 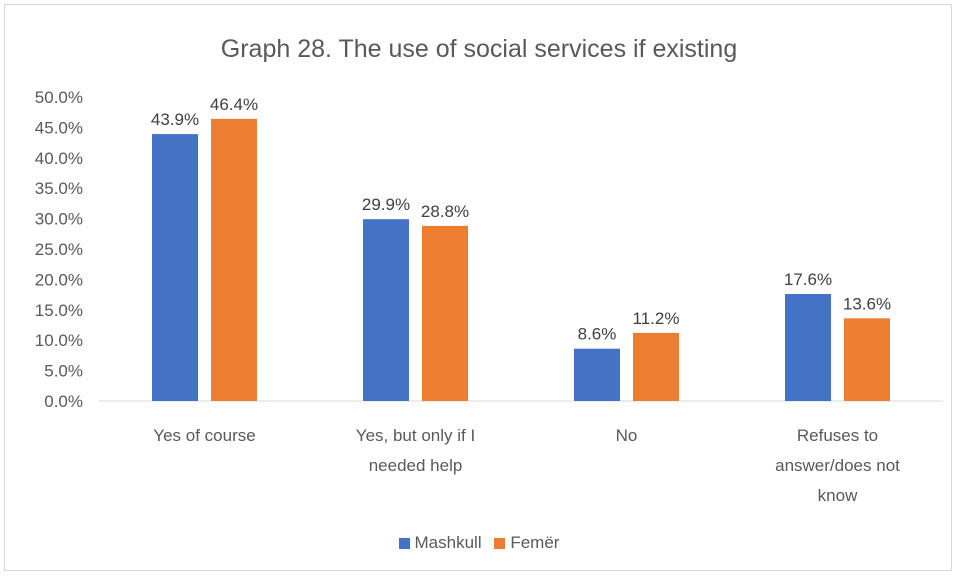 What do you see at coordinates (416, 465) in the screenshot?
I see `x-category-label: needed help` at bounding box center [416, 465].